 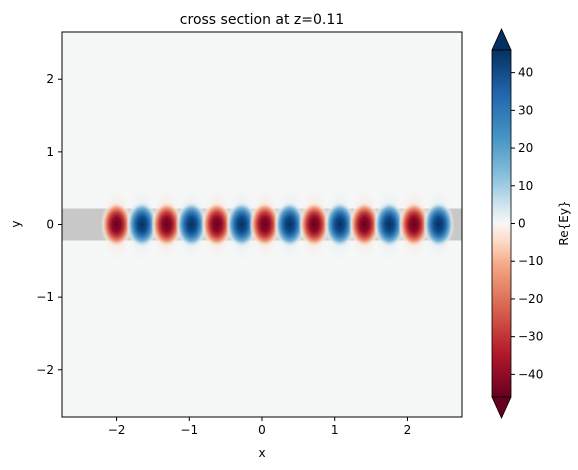 What do you see at coordinates (530, 299) in the screenshot?
I see `colorbar-tick-label: −20` at bounding box center [530, 299].